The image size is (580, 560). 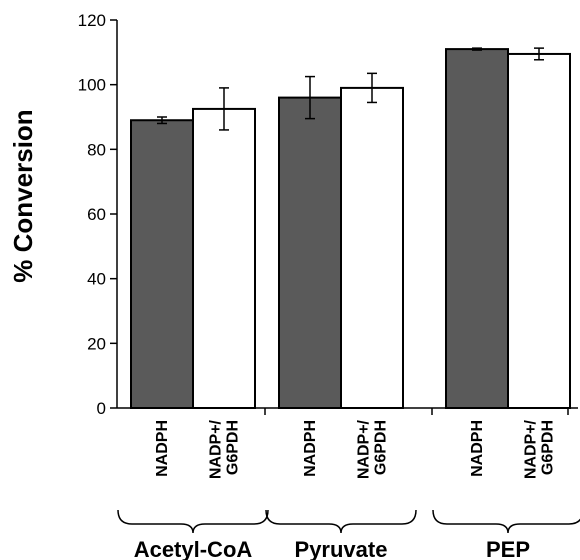 I want to click on y-tick-label: 100, so click(x=92, y=85).